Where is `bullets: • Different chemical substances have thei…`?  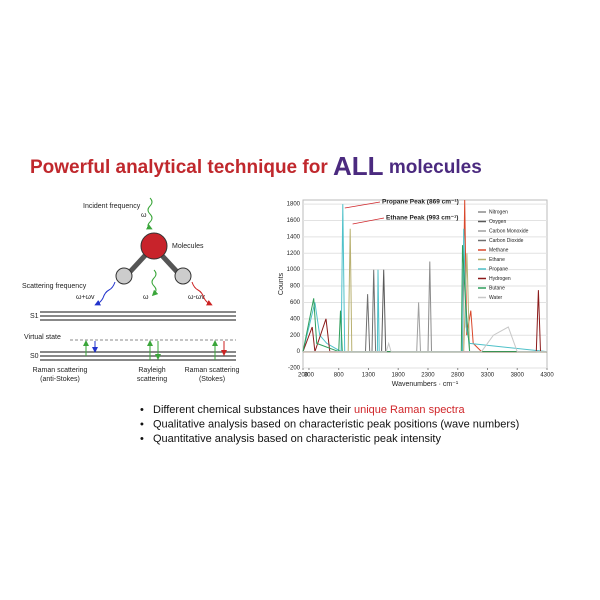
bullets: • Different chemical substances have thei… is located at coordinates (329, 424).